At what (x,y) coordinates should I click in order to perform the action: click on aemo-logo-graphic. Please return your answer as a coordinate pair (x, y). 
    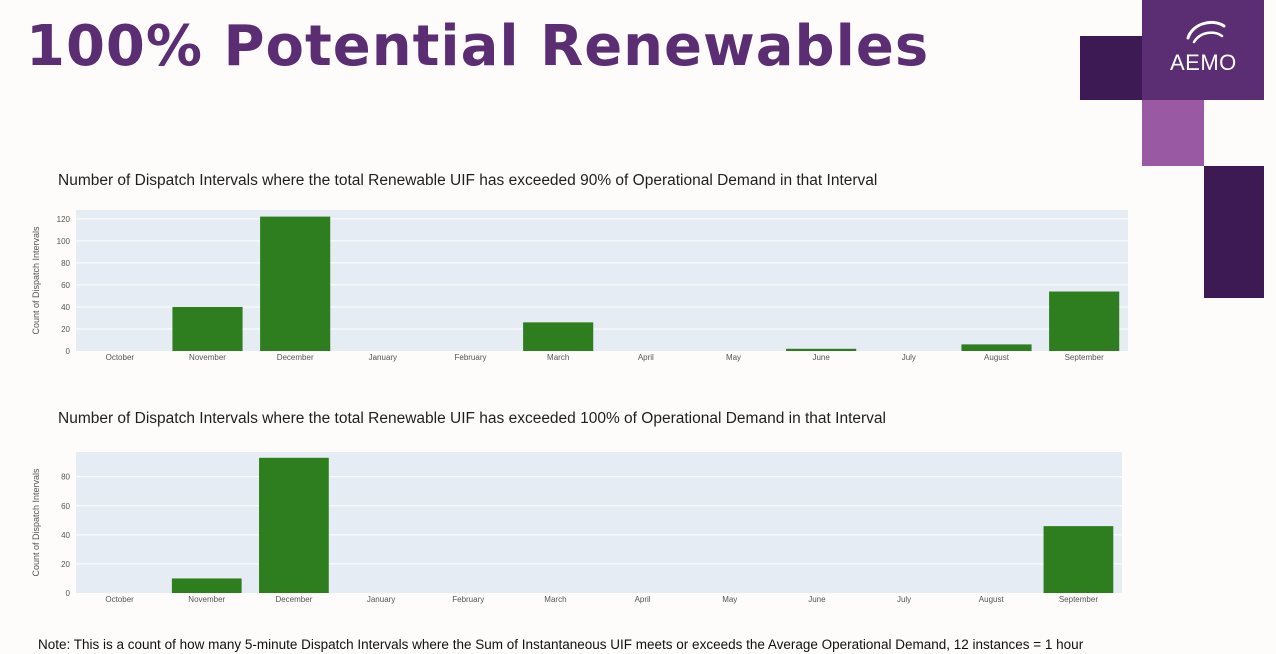
    Looking at the image, I should click on (1178, 150).